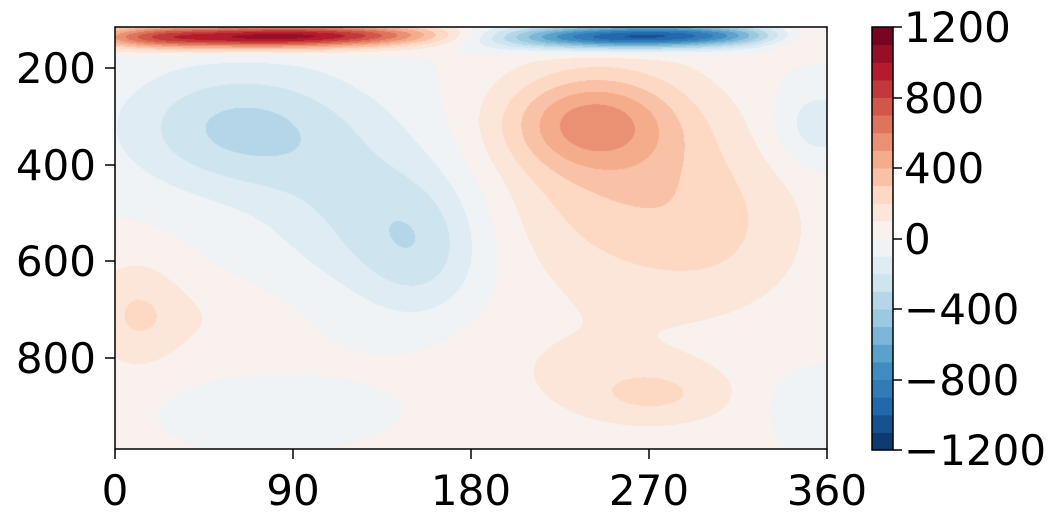 Image resolution: width=1062 pixels, height=522 pixels. What do you see at coordinates (115, 490) in the screenshot?
I see `x-tick-label-0: 0` at bounding box center [115, 490].